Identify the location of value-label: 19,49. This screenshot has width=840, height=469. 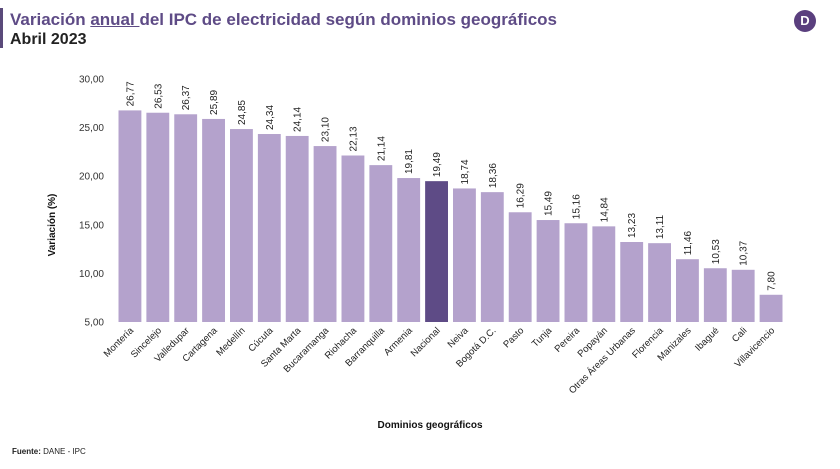
(437, 164).